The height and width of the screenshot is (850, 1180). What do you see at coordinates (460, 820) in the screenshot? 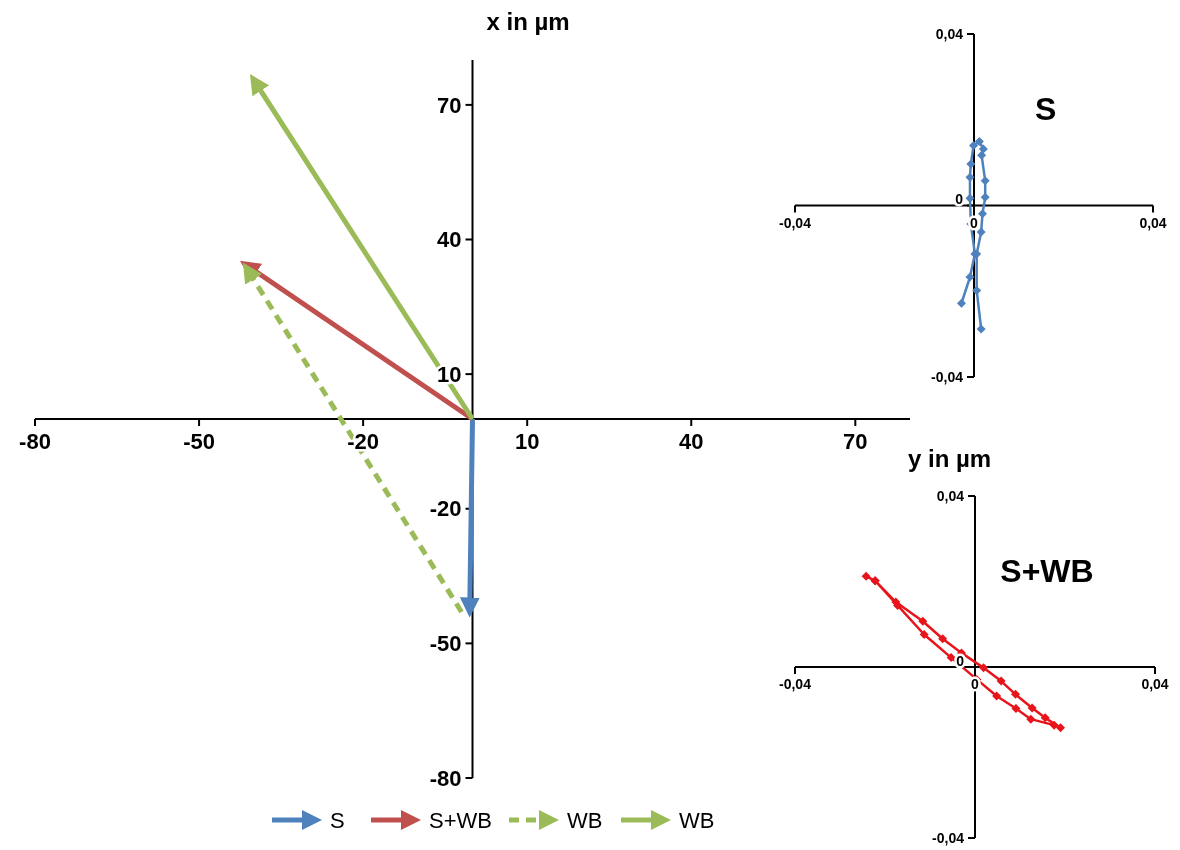
I see `legend-label: S+WB` at bounding box center [460, 820].